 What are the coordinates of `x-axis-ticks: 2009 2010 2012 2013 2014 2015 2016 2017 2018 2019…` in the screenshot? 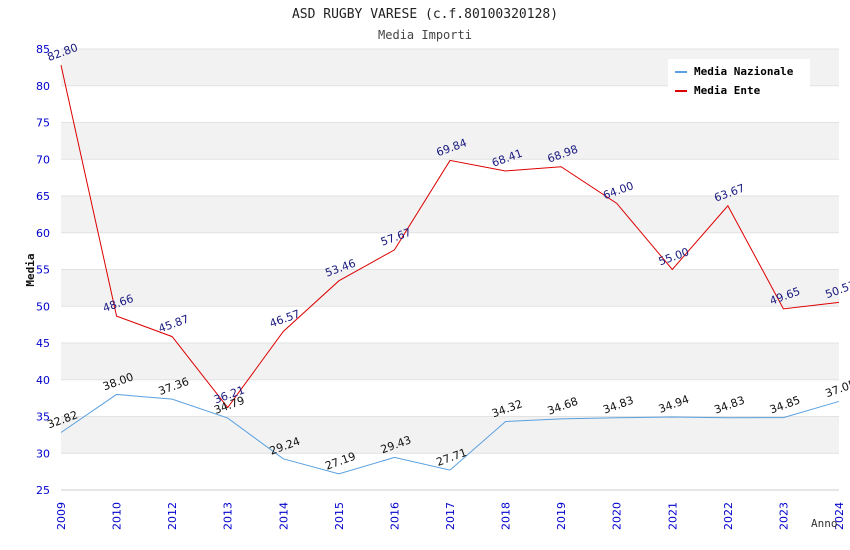 It's located at (450, 516).